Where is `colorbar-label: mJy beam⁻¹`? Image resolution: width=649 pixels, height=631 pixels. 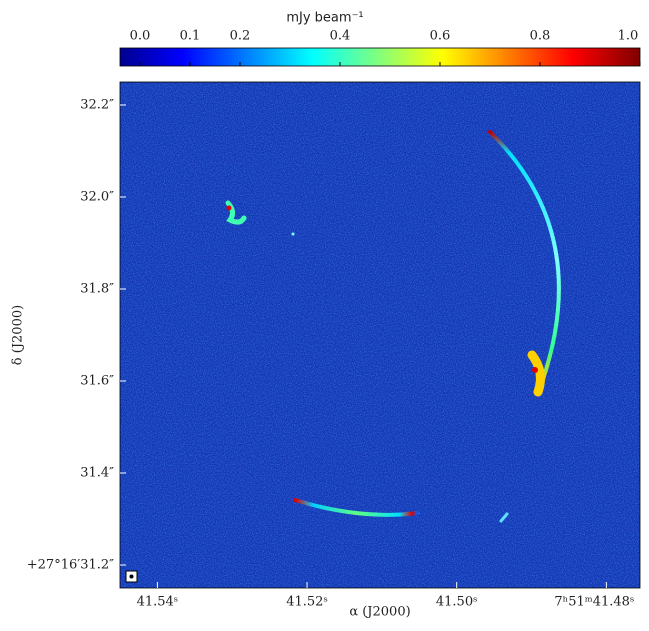
colorbar-label: mJy beam⁻¹ is located at coordinates (324, 18).